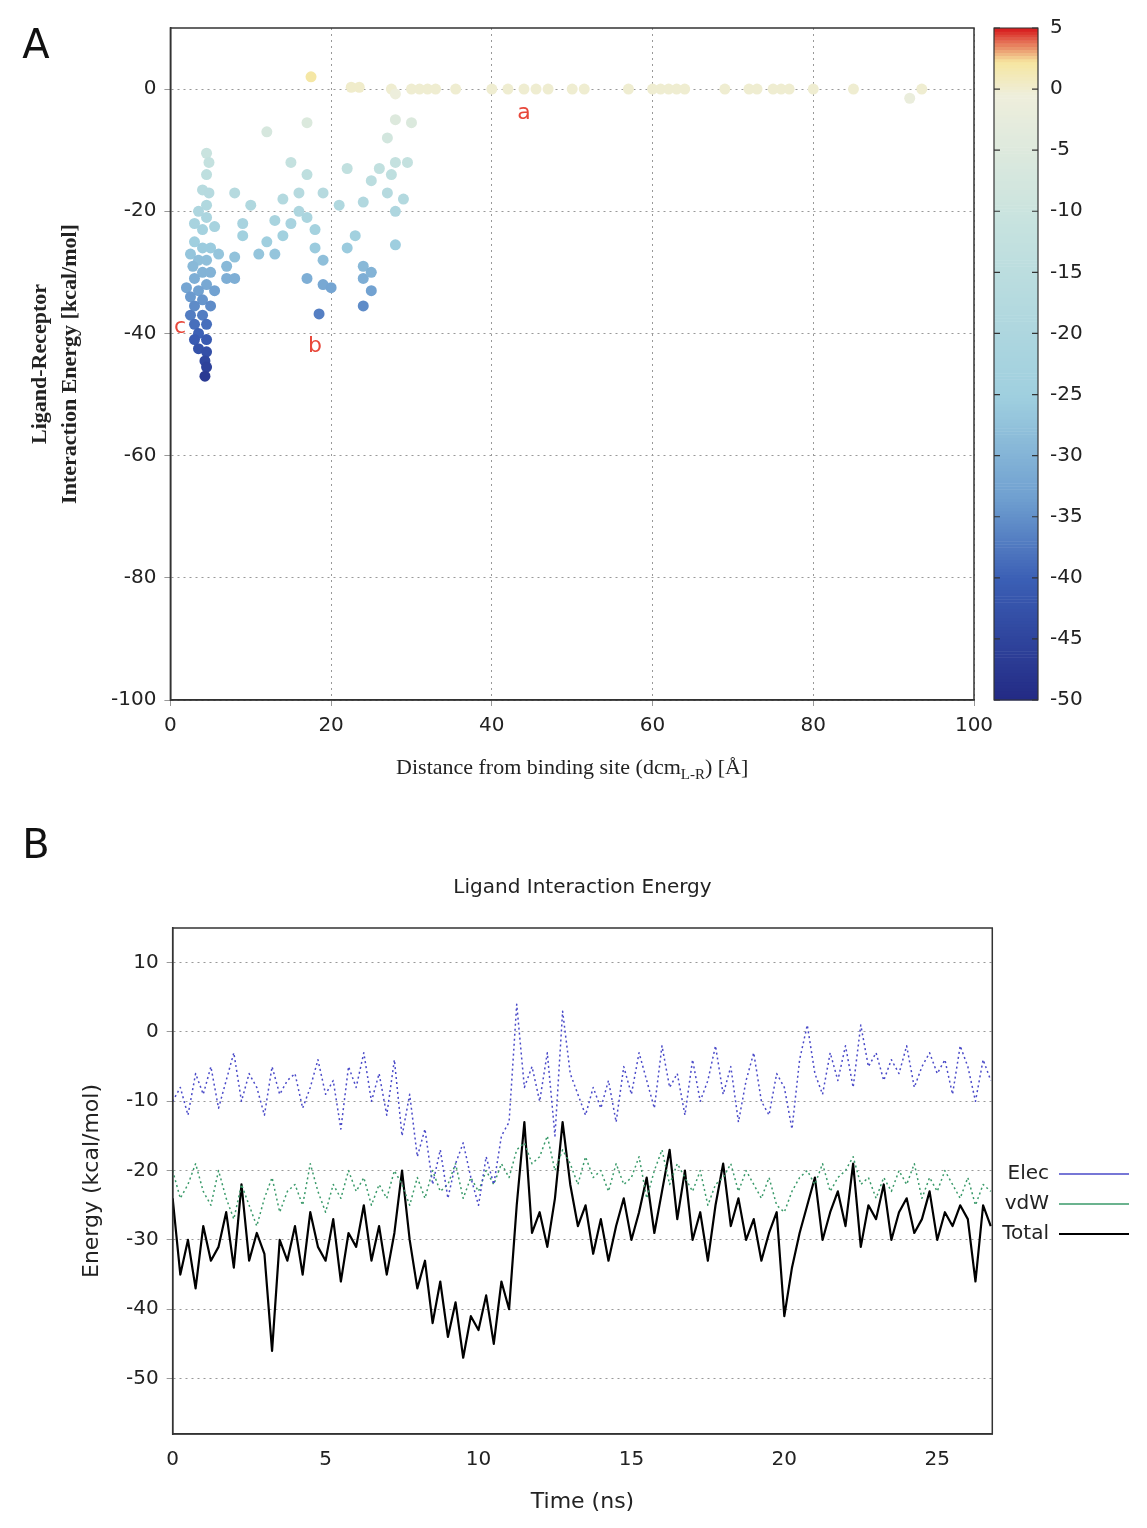 The height and width of the screenshot is (1528, 1147). I want to click on y-tick-label: -60, so click(140, 453).